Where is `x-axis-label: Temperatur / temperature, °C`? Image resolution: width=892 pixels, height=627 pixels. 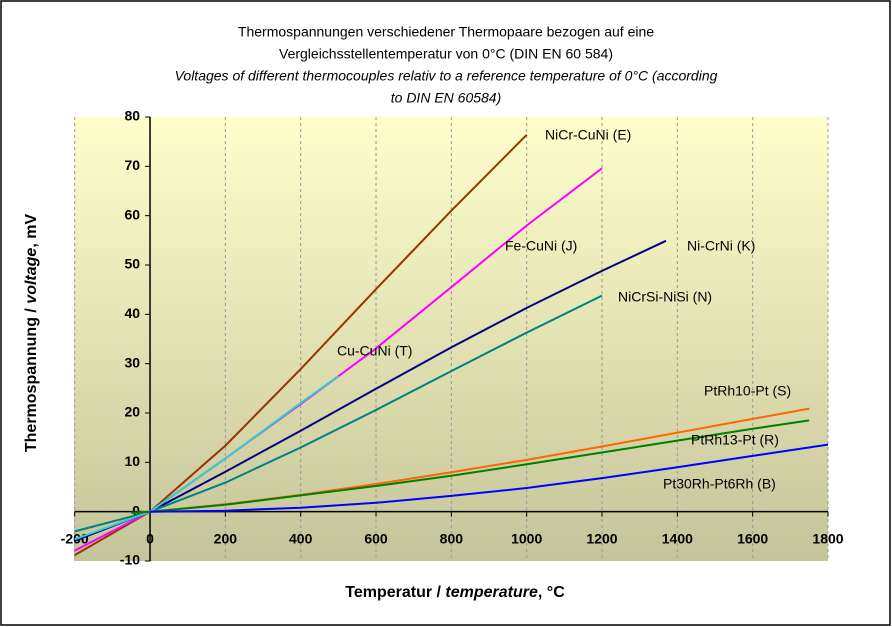 x-axis-label: Temperatur / temperature, °C is located at coordinates (455, 592).